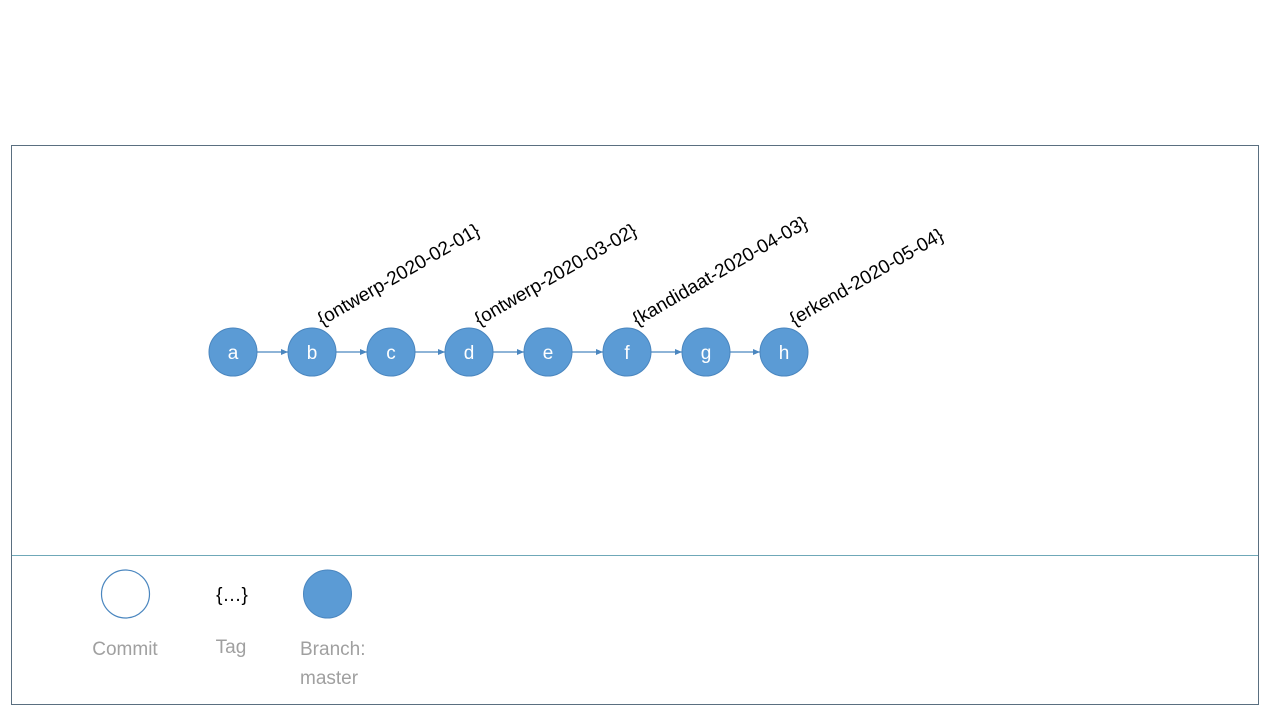 The height and width of the screenshot is (720, 1280). I want to click on tag-label-h: {erkend-2020-05-04}, so click(866, 277).